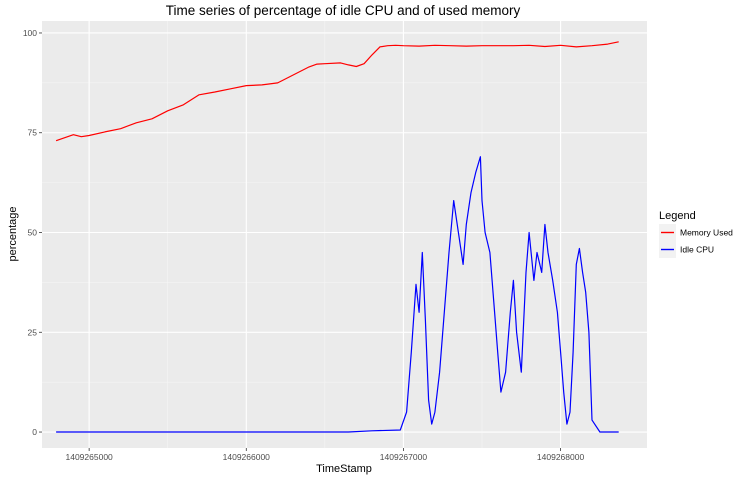 This screenshot has width=750, height=480. I want to click on legend-title: Legend, so click(677, 216).